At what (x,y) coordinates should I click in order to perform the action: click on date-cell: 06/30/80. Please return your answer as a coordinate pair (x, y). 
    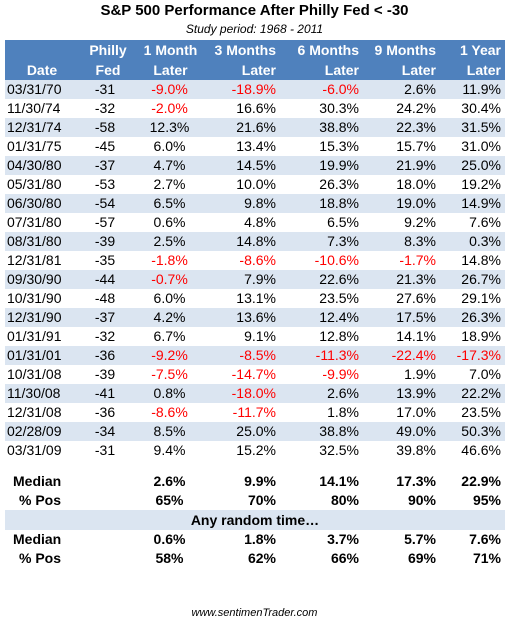
    Looking at the image, I should click on (42, 203).